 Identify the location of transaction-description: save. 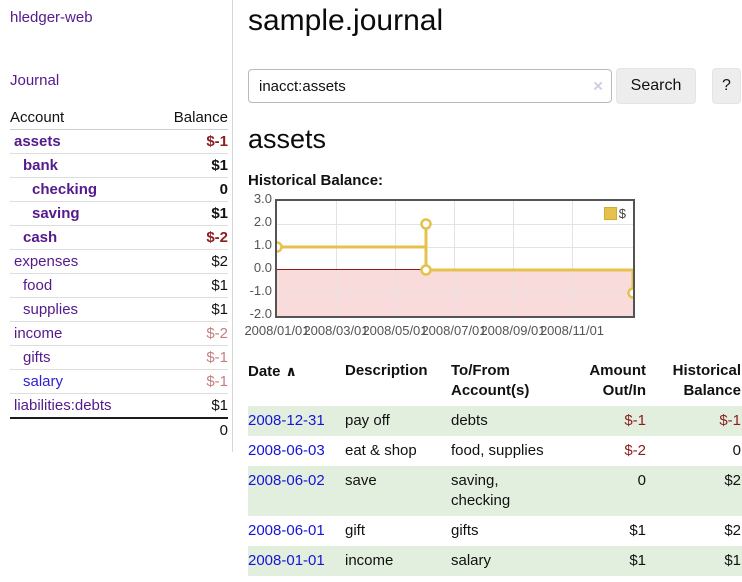
(361, 480).